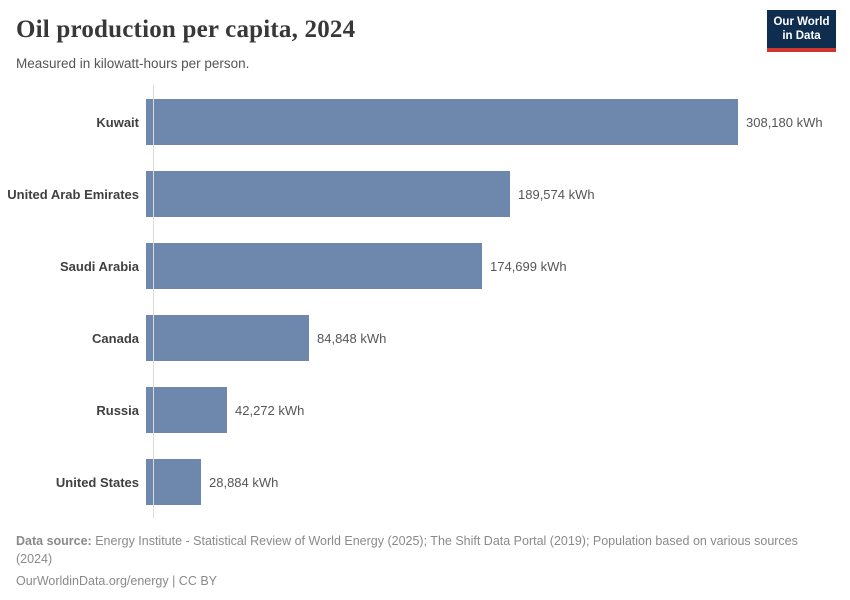  What do you see at coordinates (186, 410) in the screenshot?
I see `bar-russia` at bounding box center [186, 410].